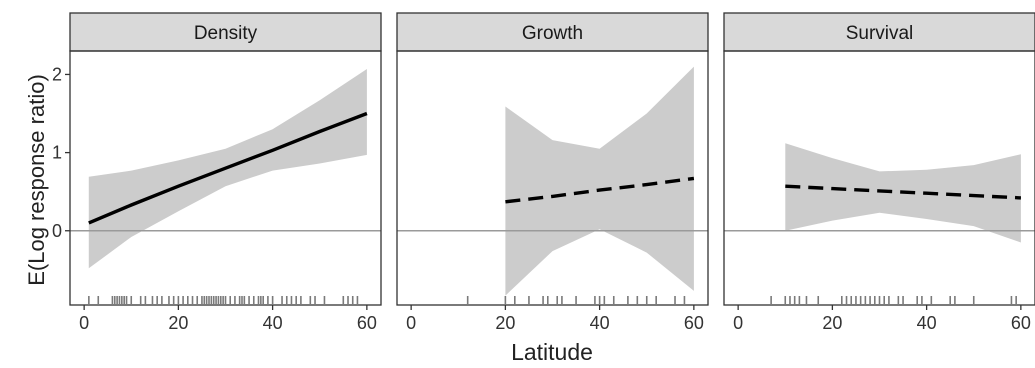 This screenshot has height=368, width=1035. I want to click on strip-label-growth: Growth, so click(552, 33).